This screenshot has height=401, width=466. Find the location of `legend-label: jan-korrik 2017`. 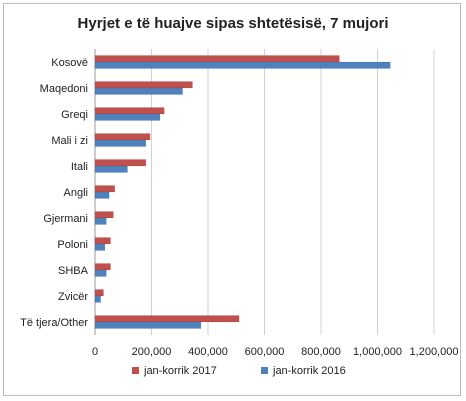

legend-label: jan-korrik 2017 is located at coordinates (180, 371).